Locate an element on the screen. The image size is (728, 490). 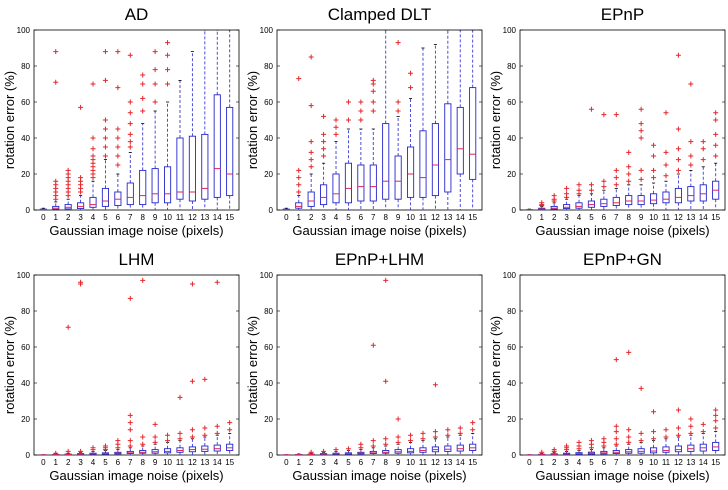
x-tick-label: 6 is located at coordinates (361, 462).